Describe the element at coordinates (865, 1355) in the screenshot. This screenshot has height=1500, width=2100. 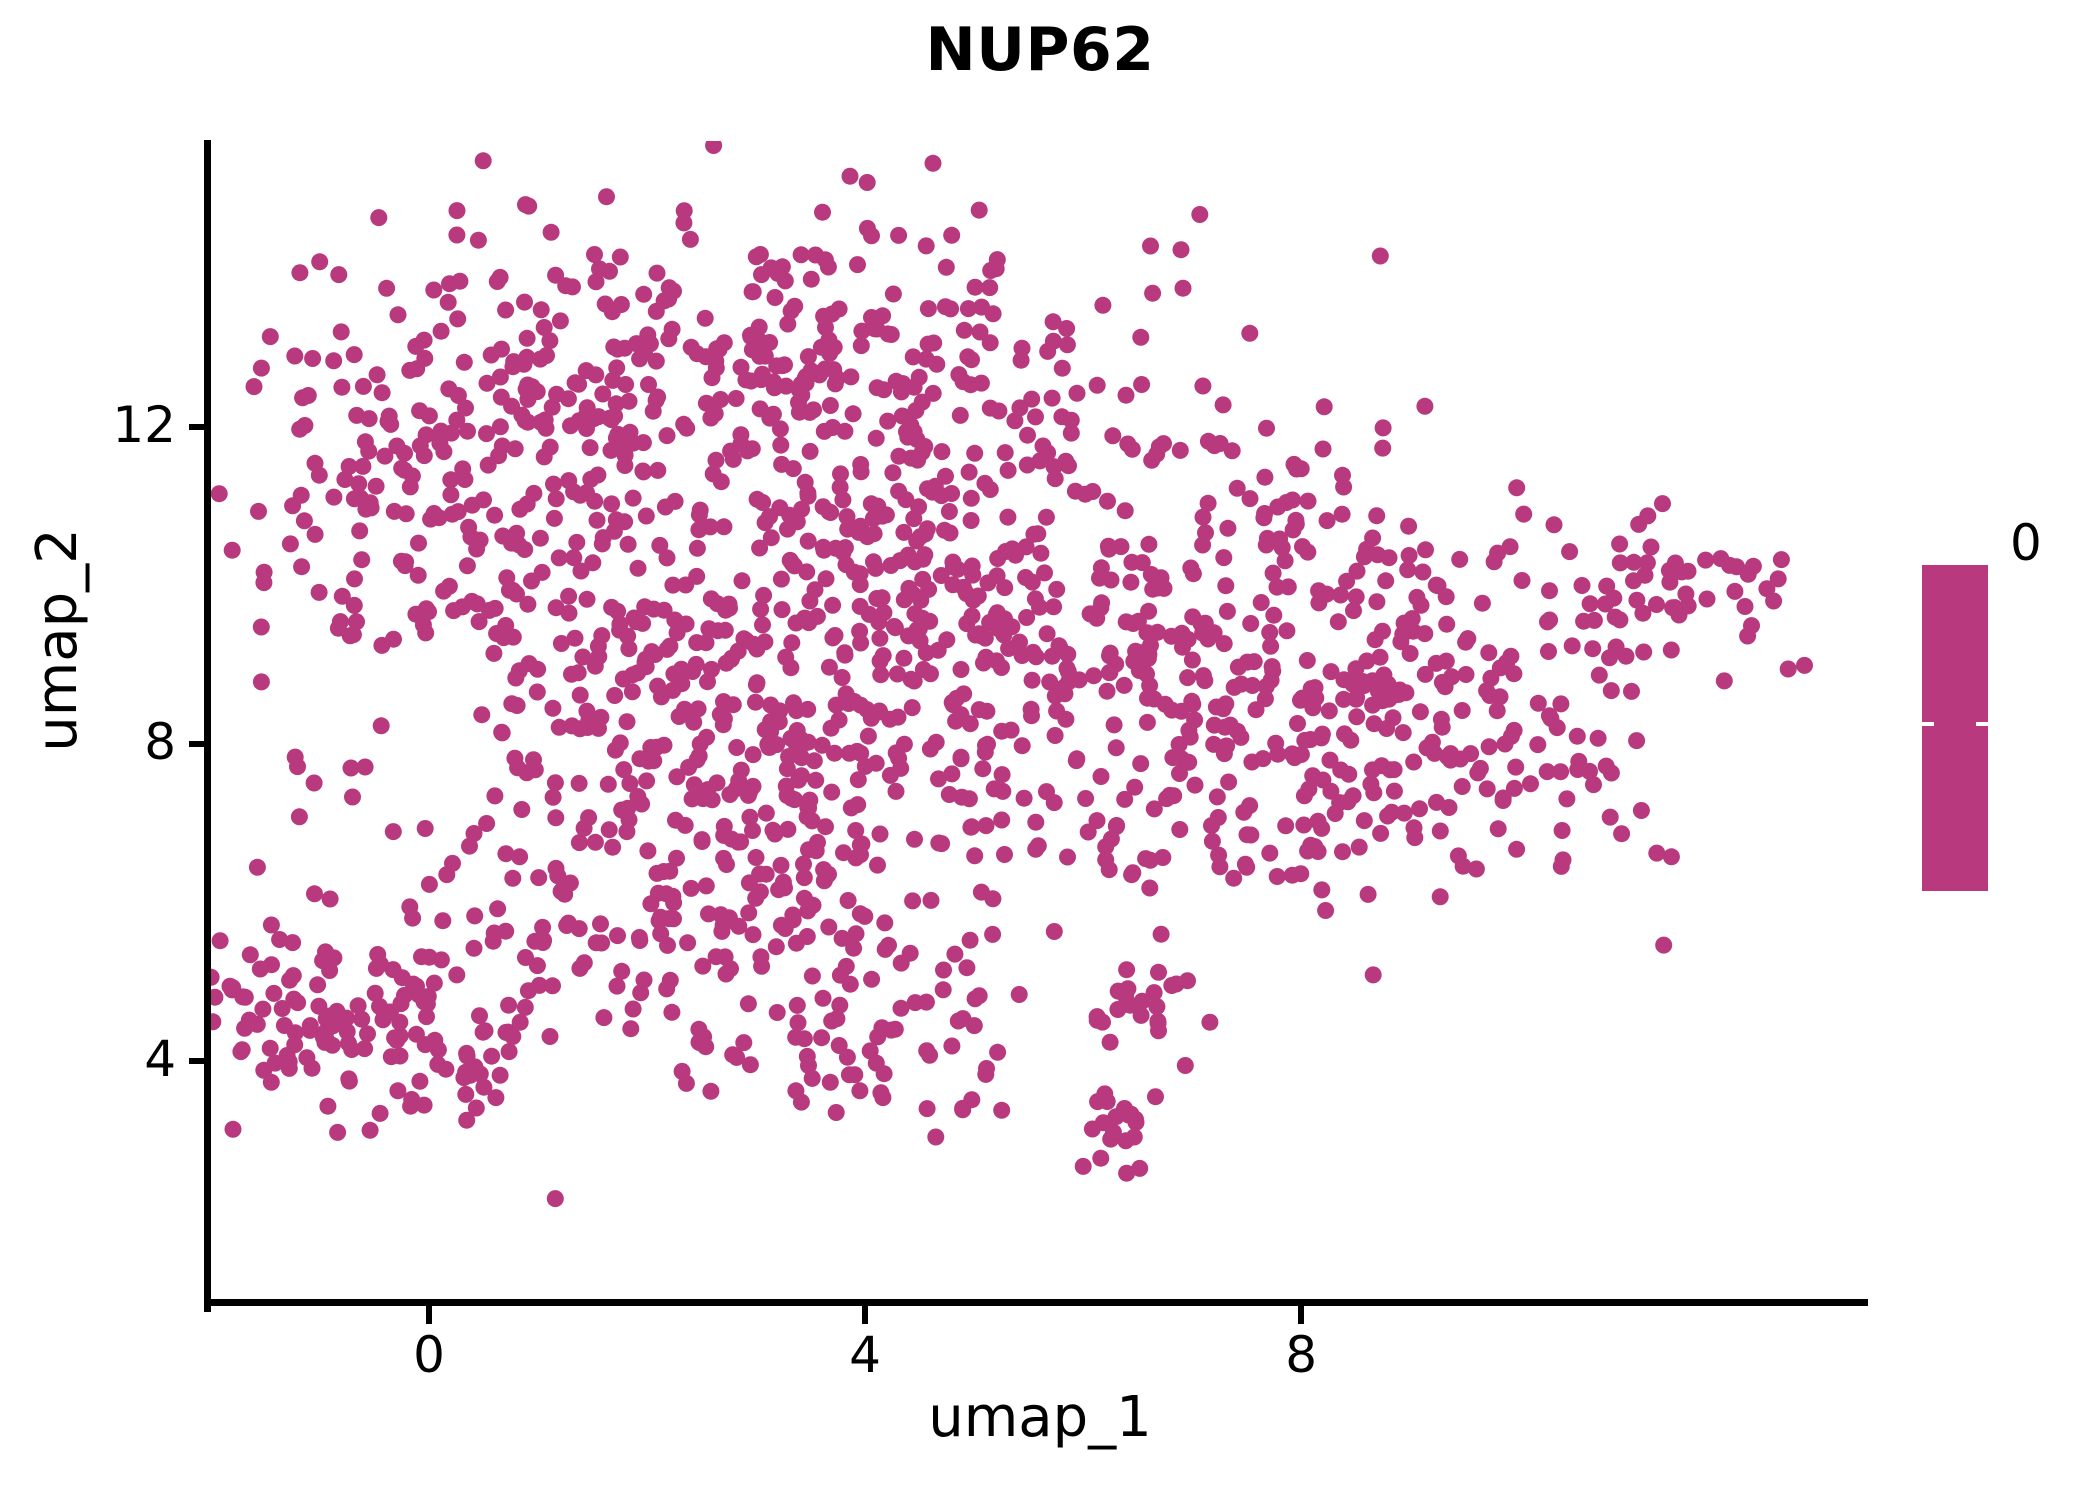
I see `x-tick-label: 4` at that location.